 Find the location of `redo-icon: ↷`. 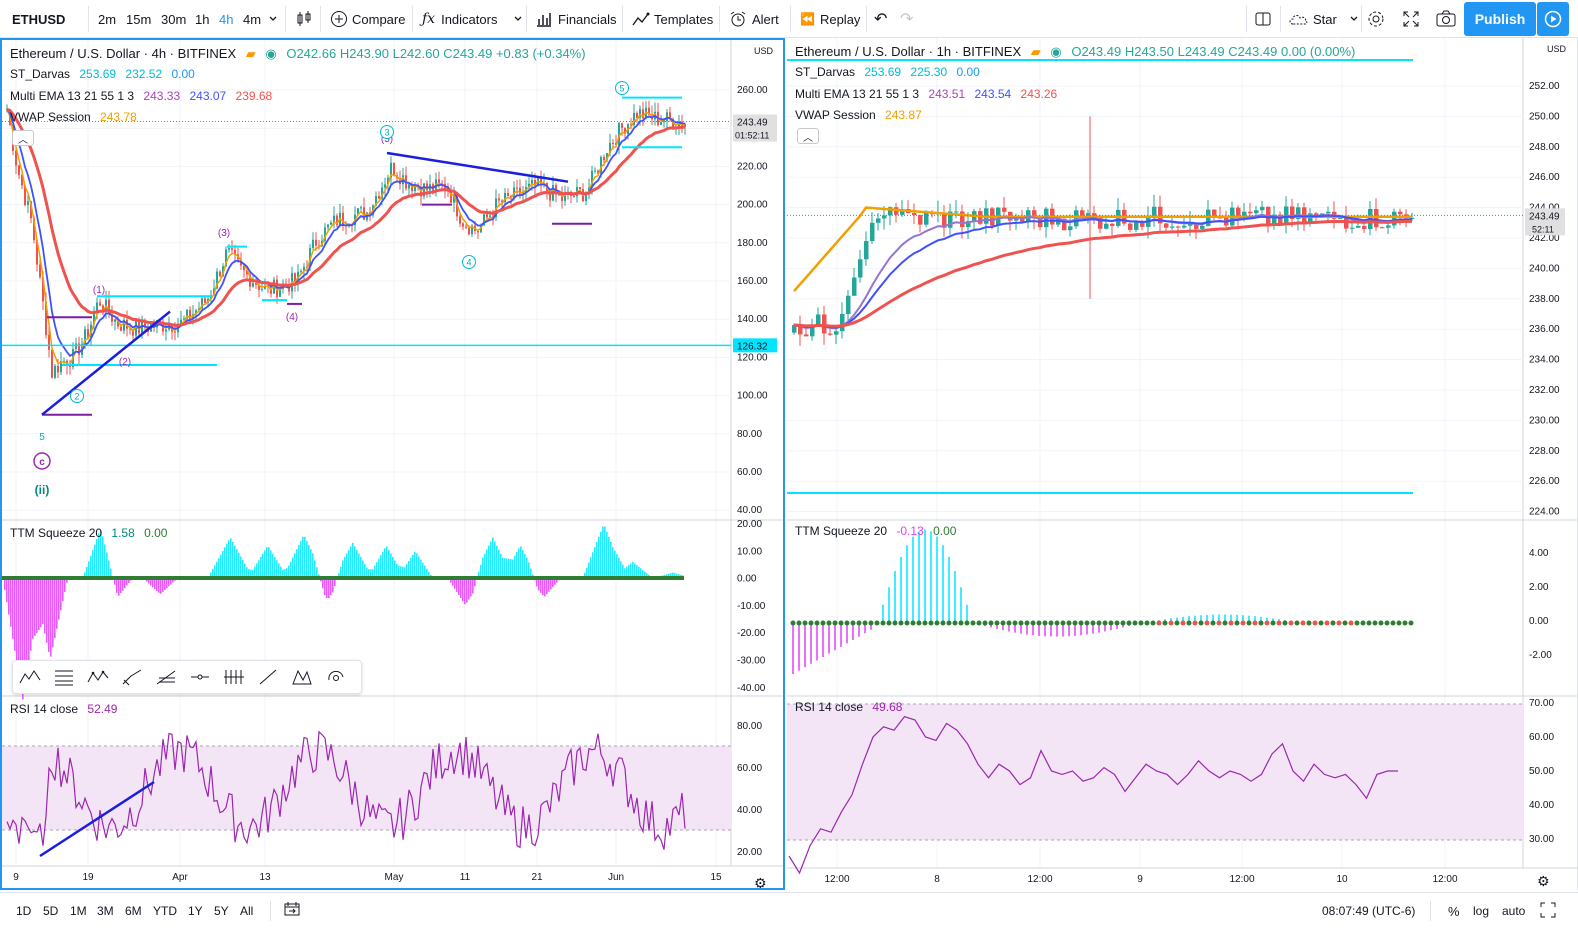

redo-icon: ↷ is located at coordinates (907, 19).